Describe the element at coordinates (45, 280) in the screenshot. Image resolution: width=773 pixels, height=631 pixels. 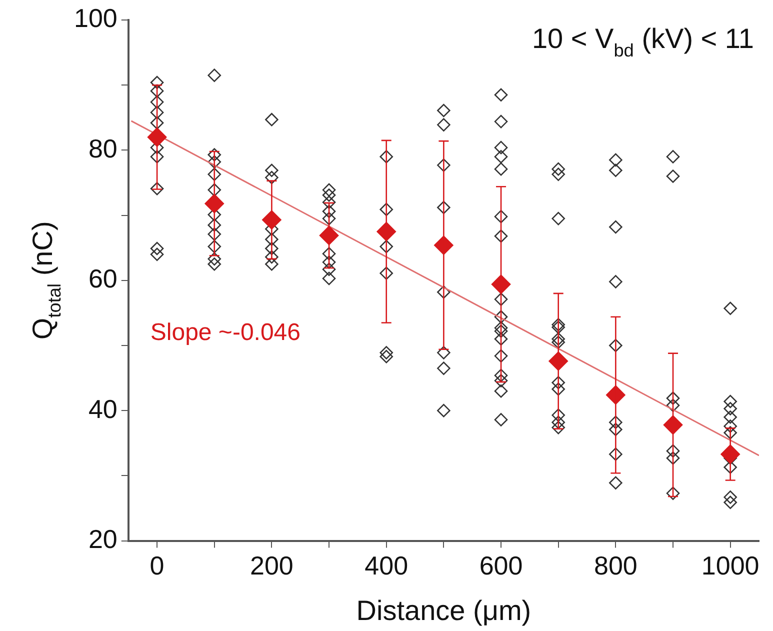
I see `y-axis-title: Qtotal (nC)` at that location.